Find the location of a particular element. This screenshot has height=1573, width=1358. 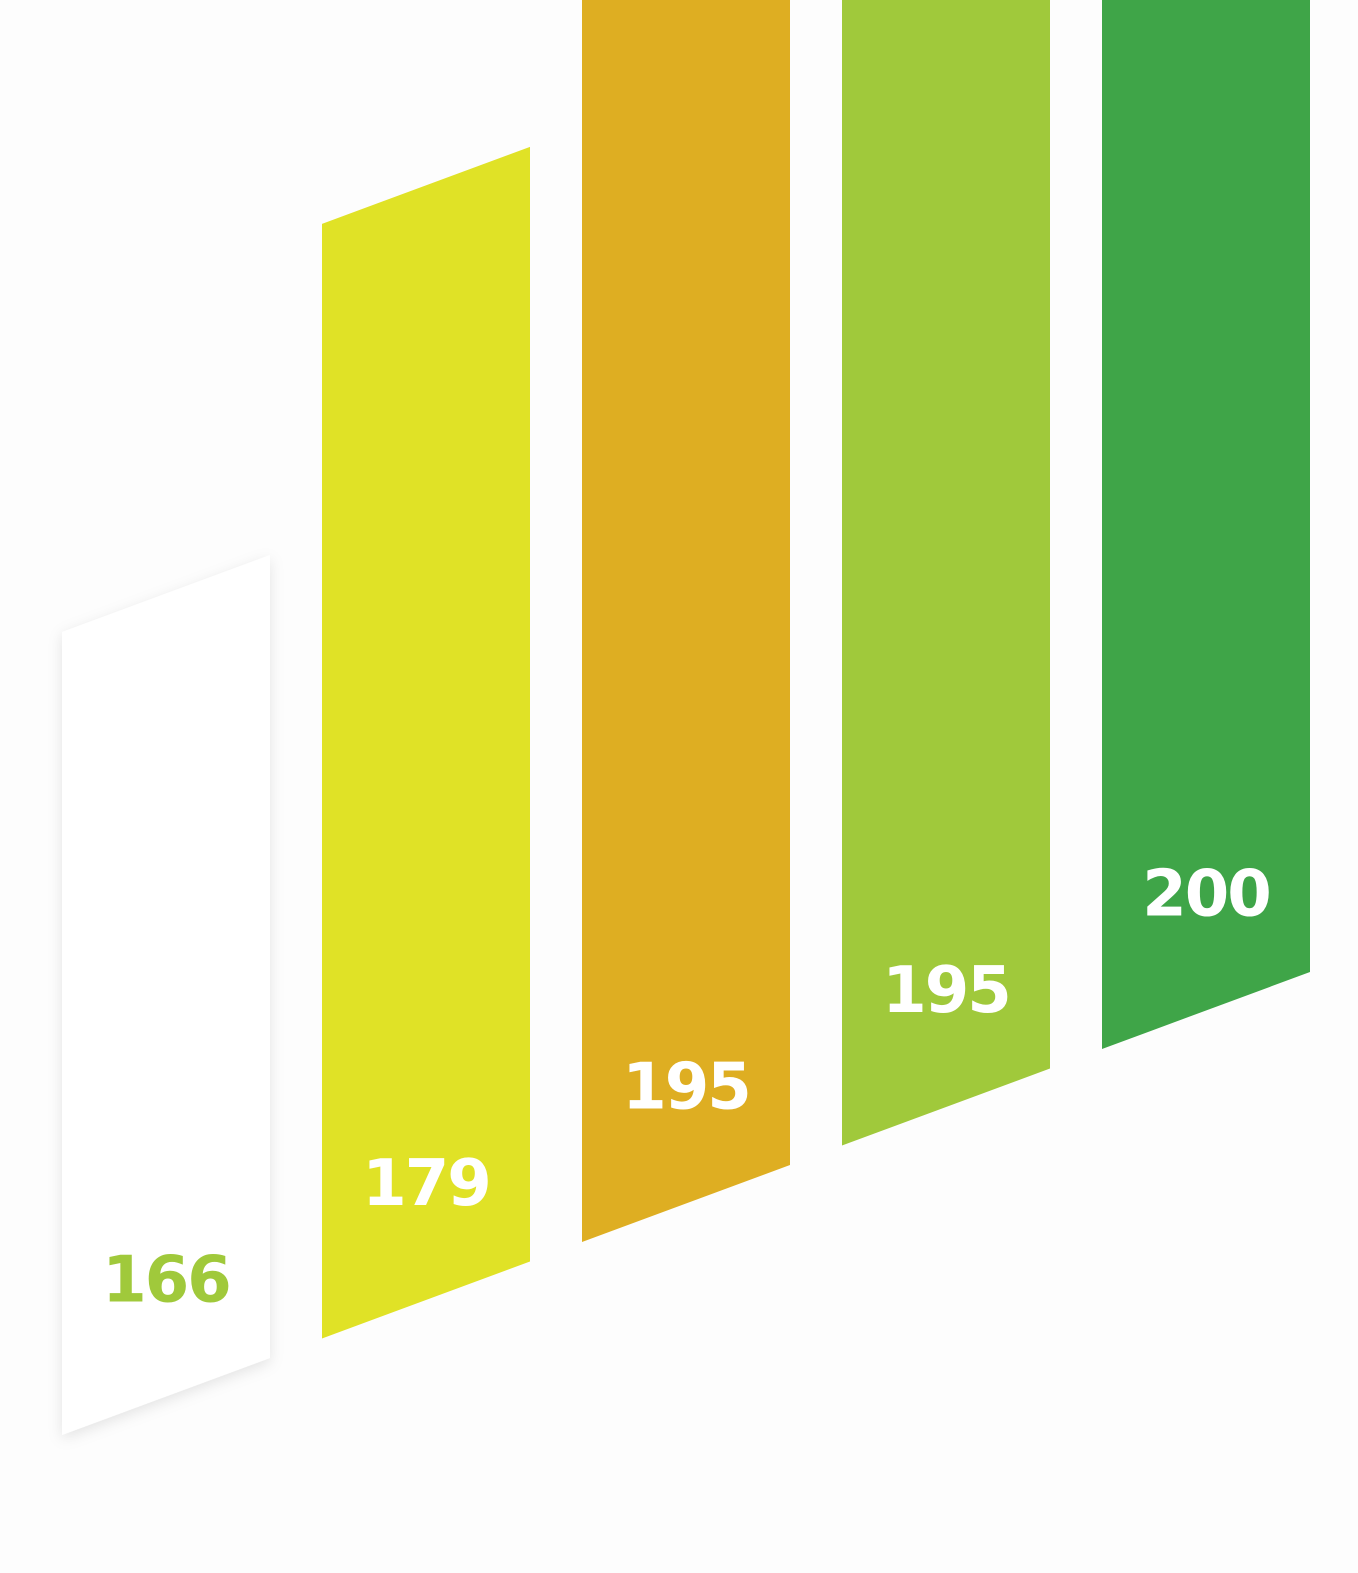

bar-value-label-3: 195 is located at coordinates (686, 1088).